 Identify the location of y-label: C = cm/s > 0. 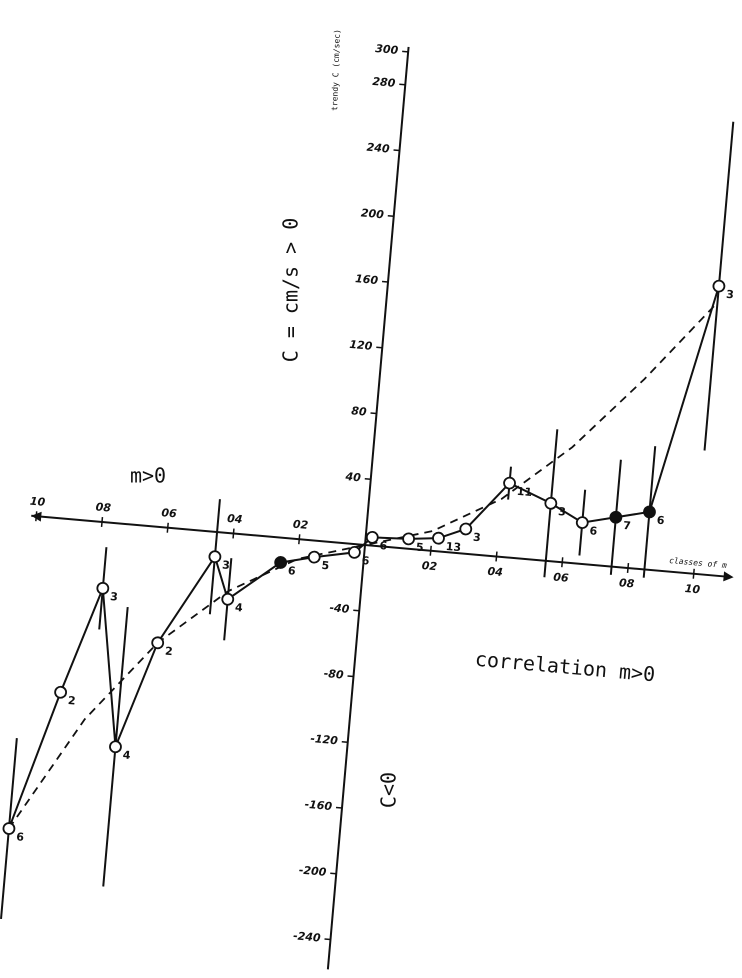
(291, 290).